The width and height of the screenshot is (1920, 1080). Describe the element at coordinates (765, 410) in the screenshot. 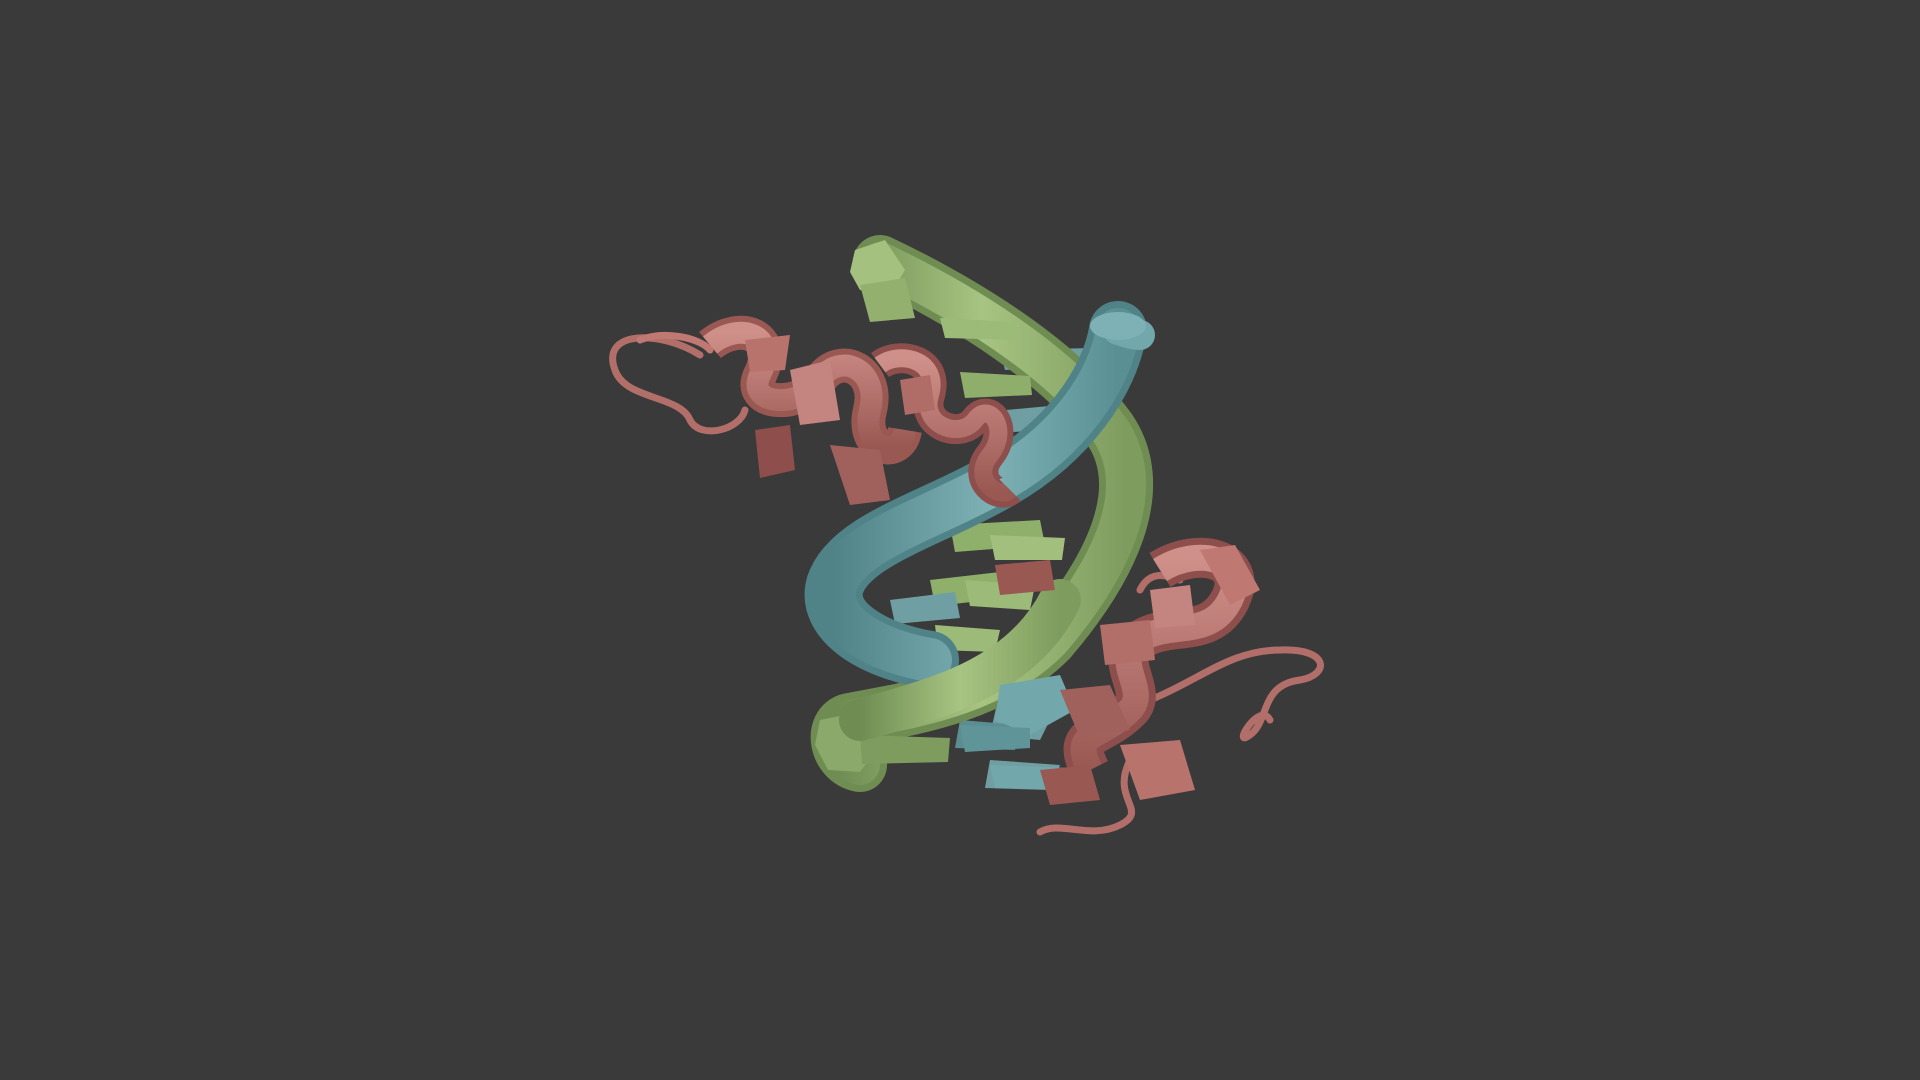

I see `protein-domain-upper-left` at that location.